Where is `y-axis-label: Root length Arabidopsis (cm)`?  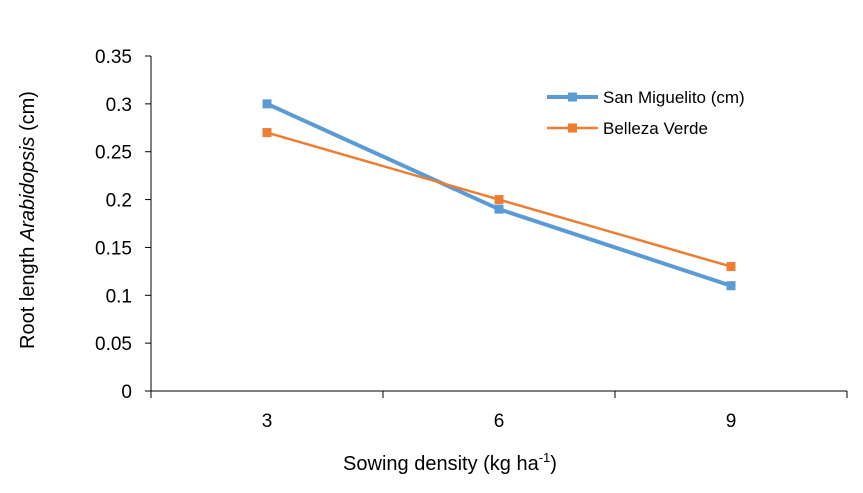 y-axis-label: Root length Arabidopsis (cm) is located at coordinates (28, 220).